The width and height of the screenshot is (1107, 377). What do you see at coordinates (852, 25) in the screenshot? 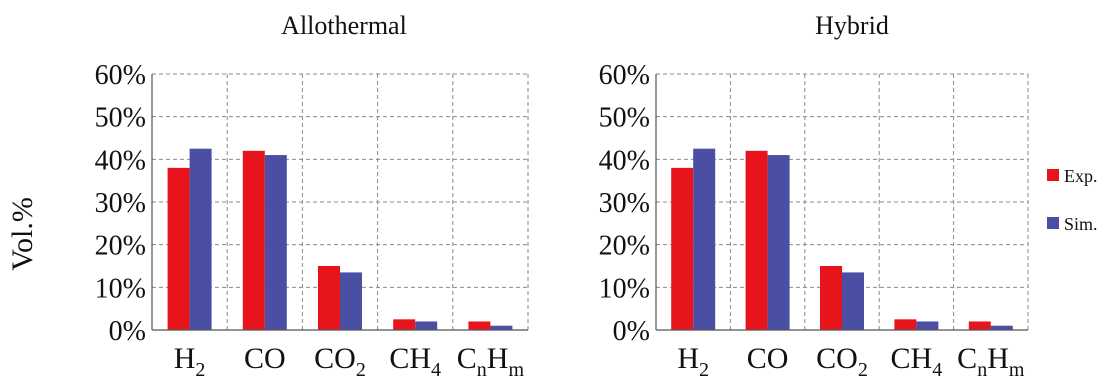
I see `chart-title: Hybrid` at bounding box center [852, 25].